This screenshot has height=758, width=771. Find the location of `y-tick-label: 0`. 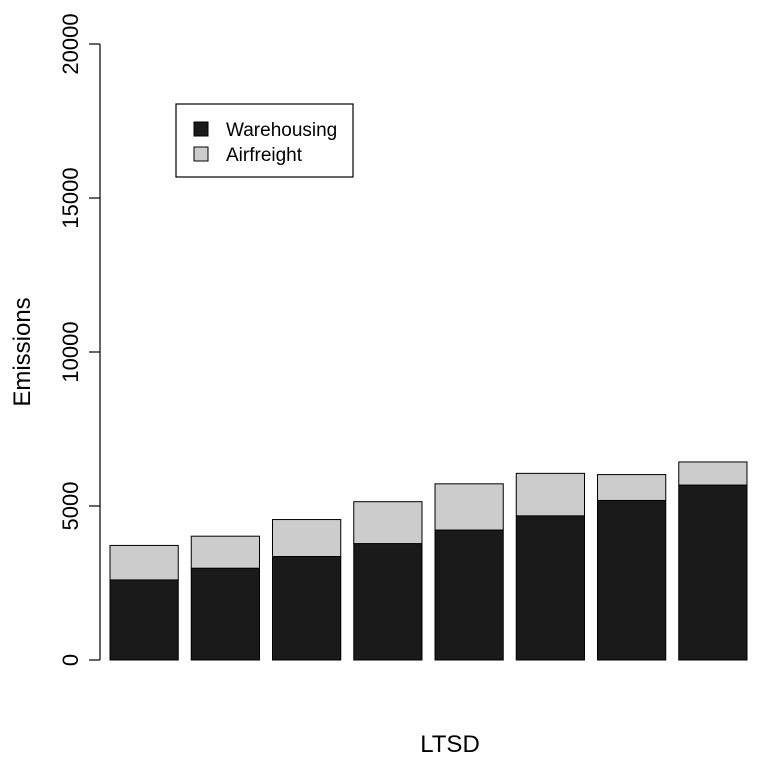

y-tick-label: 0 is located at coordinates (70, 660).